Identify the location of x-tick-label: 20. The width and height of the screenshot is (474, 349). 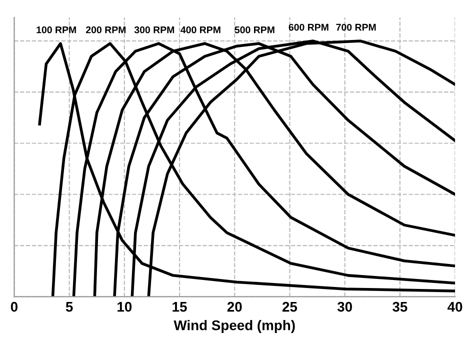
(234, 307).